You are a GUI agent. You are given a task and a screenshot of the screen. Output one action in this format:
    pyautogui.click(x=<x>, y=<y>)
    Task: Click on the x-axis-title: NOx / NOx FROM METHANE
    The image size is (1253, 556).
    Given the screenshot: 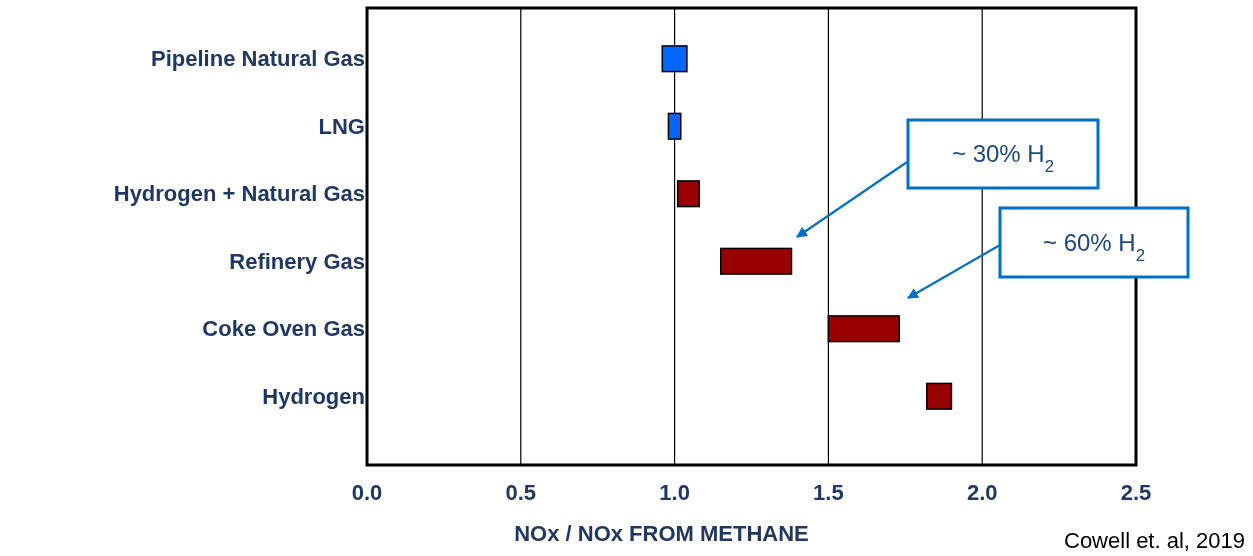 What is the action you would take?
    pyautogui.click(x=661, y=533)
    